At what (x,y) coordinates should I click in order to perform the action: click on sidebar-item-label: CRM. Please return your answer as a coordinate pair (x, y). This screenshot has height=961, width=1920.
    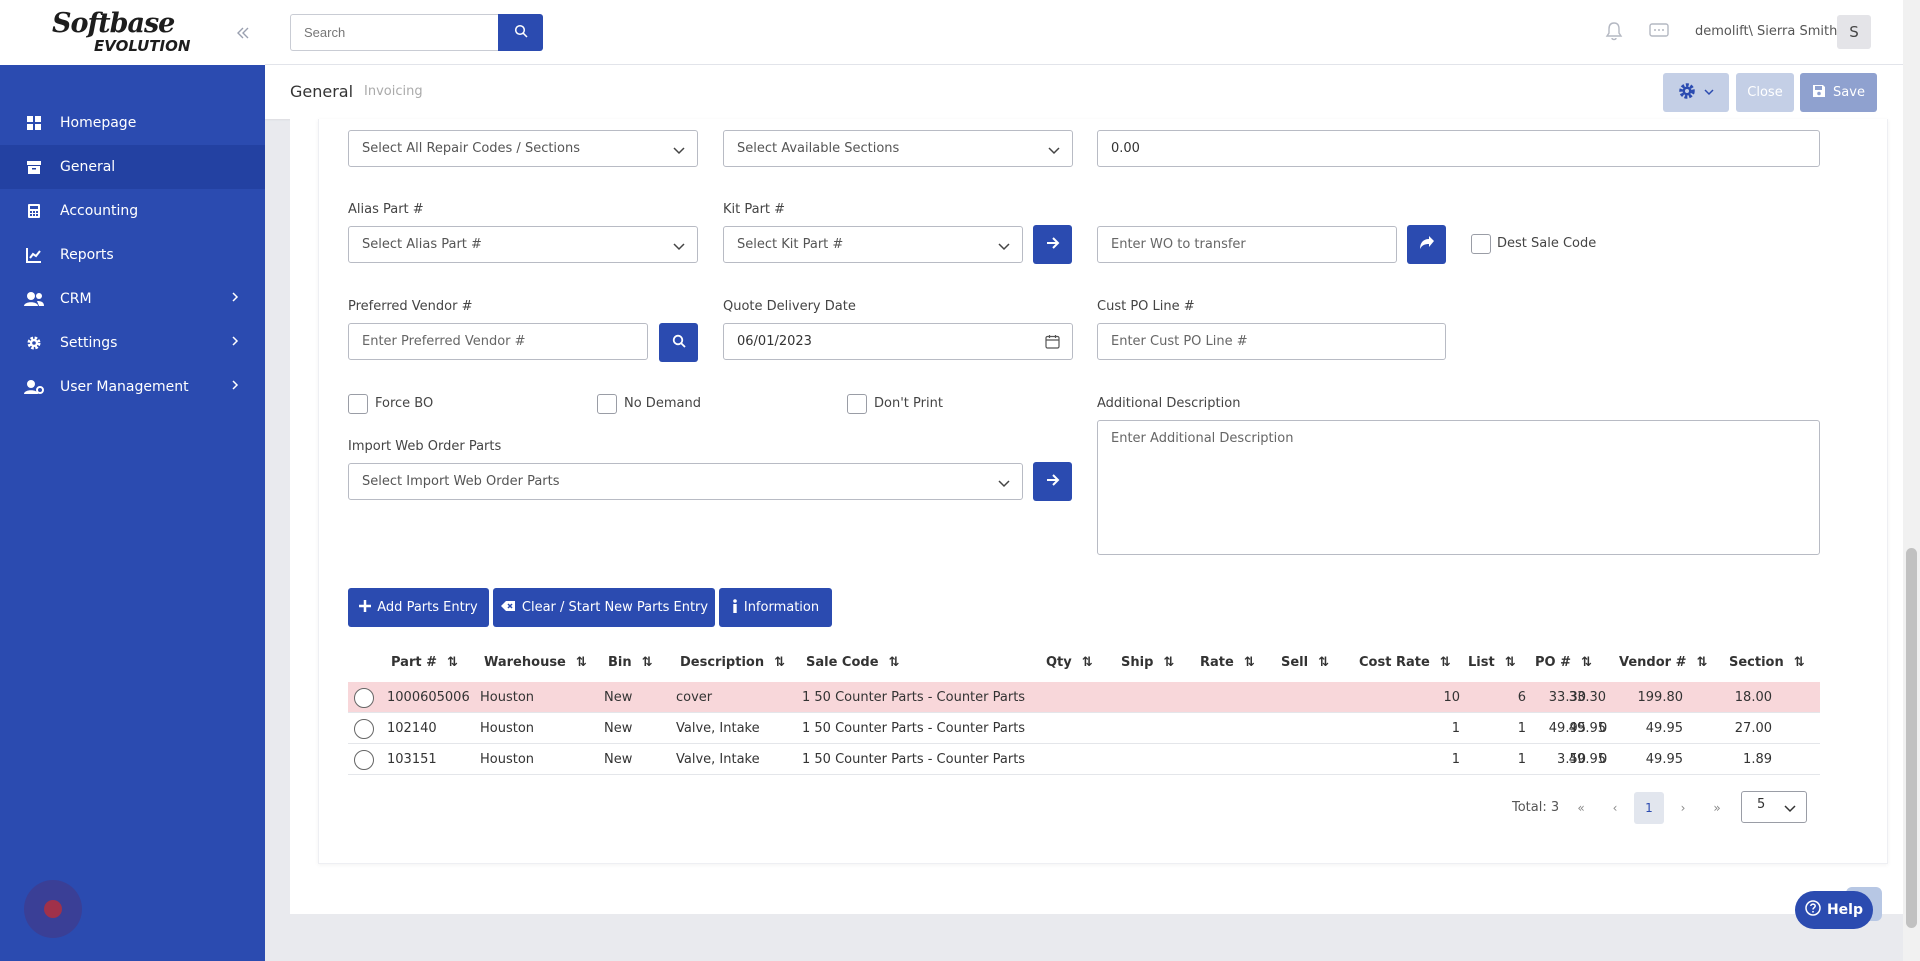
    Looking at the image, I should click on (76, 299).